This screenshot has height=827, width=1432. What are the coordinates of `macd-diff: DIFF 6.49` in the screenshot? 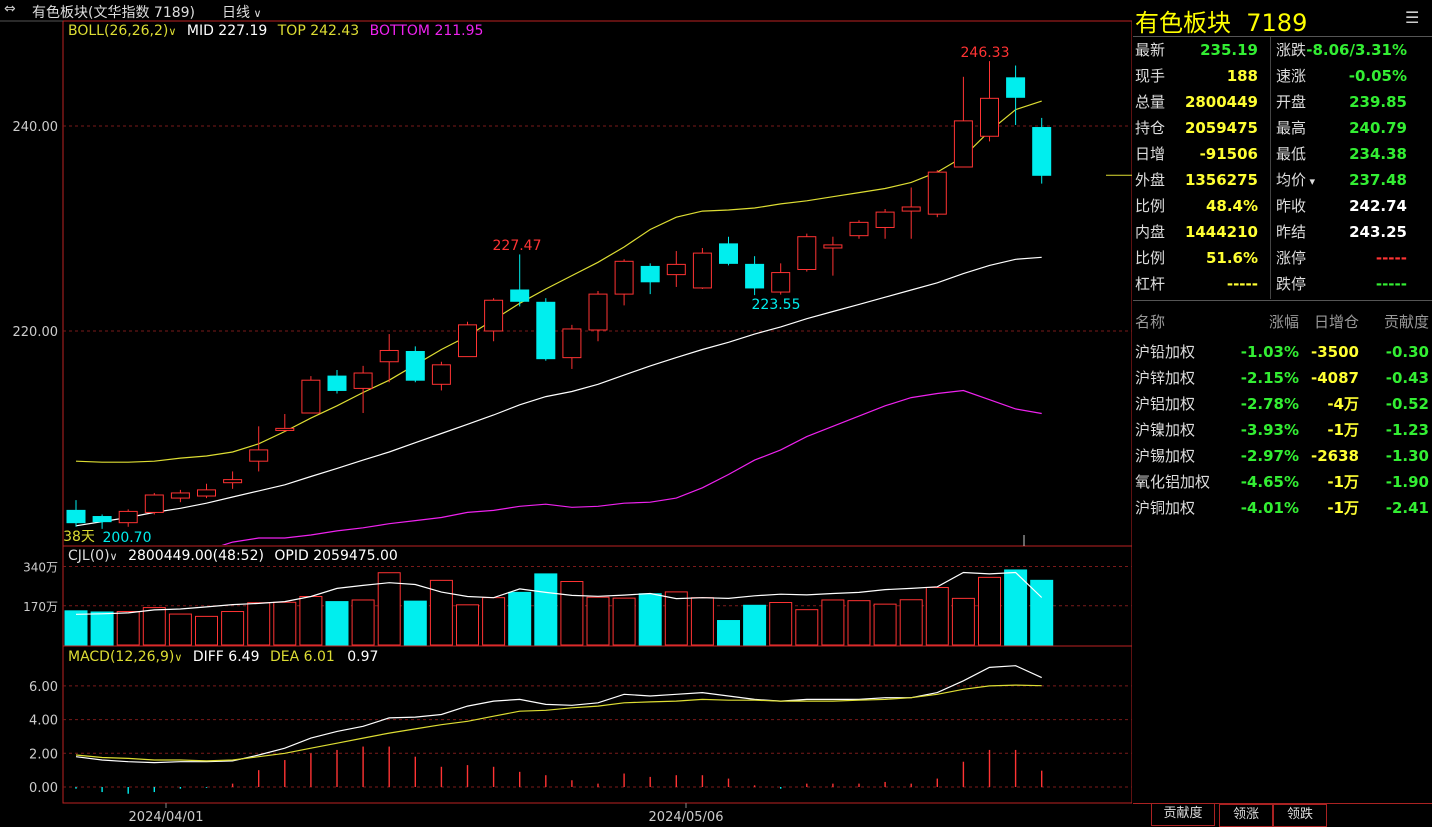 It's located at (226, 657).